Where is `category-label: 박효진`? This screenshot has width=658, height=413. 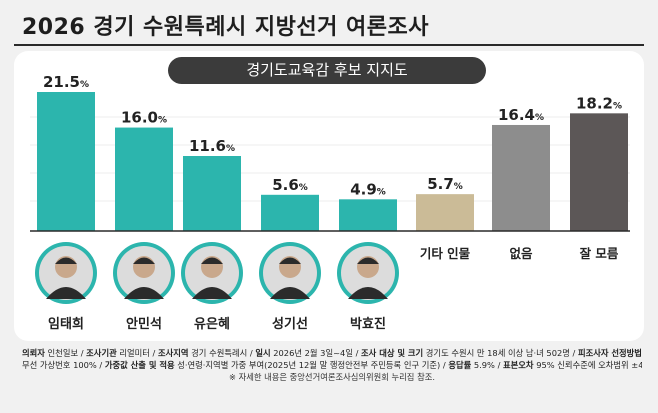 category-label: 박효진 is located at coordinates (368, 324).